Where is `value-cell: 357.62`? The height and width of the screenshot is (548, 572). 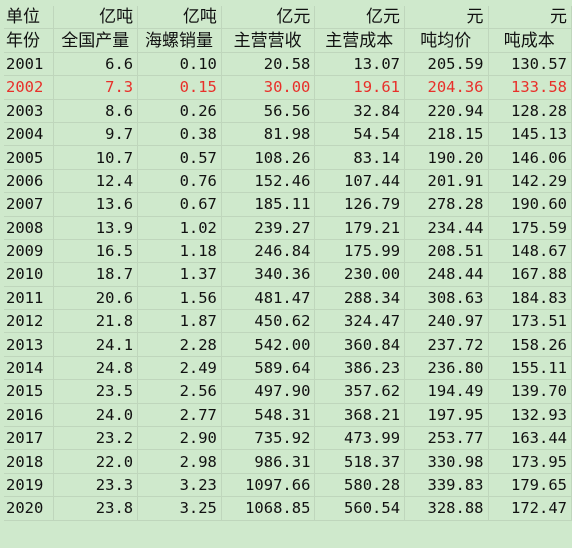 value-cell: 357.62 is located at coordinates (360, 391).